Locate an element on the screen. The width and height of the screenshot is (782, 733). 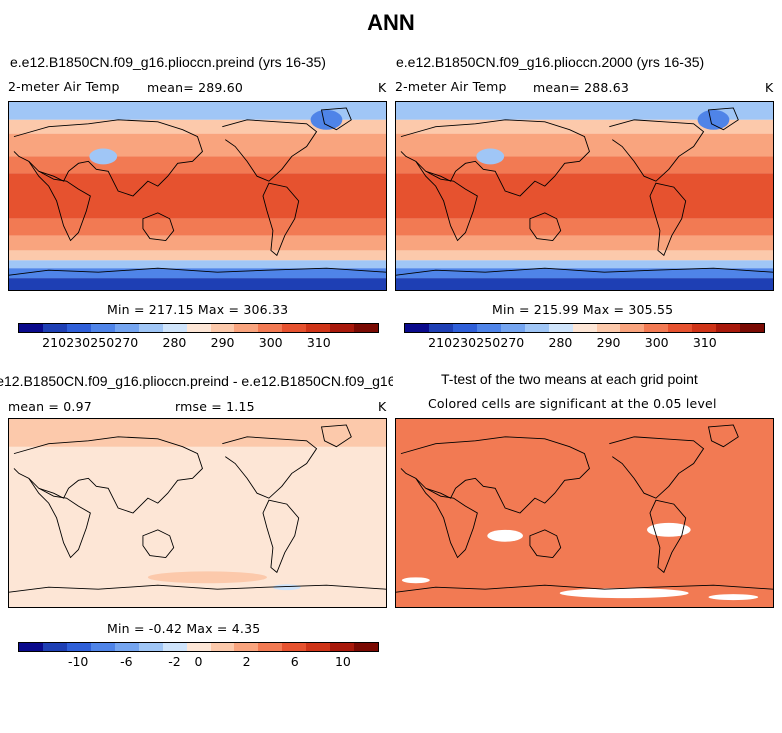
colorbar-tick-label: 210 is located at coordinates (440, 342).